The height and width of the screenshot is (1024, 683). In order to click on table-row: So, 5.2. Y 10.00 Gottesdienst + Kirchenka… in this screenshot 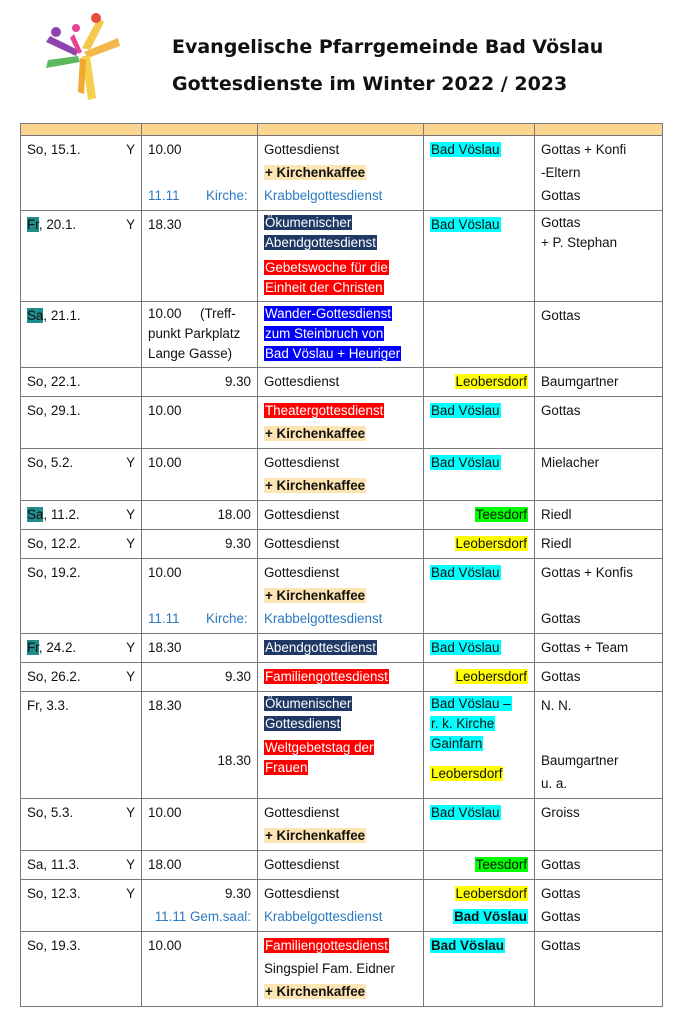, I will do `click(341, 474)`.